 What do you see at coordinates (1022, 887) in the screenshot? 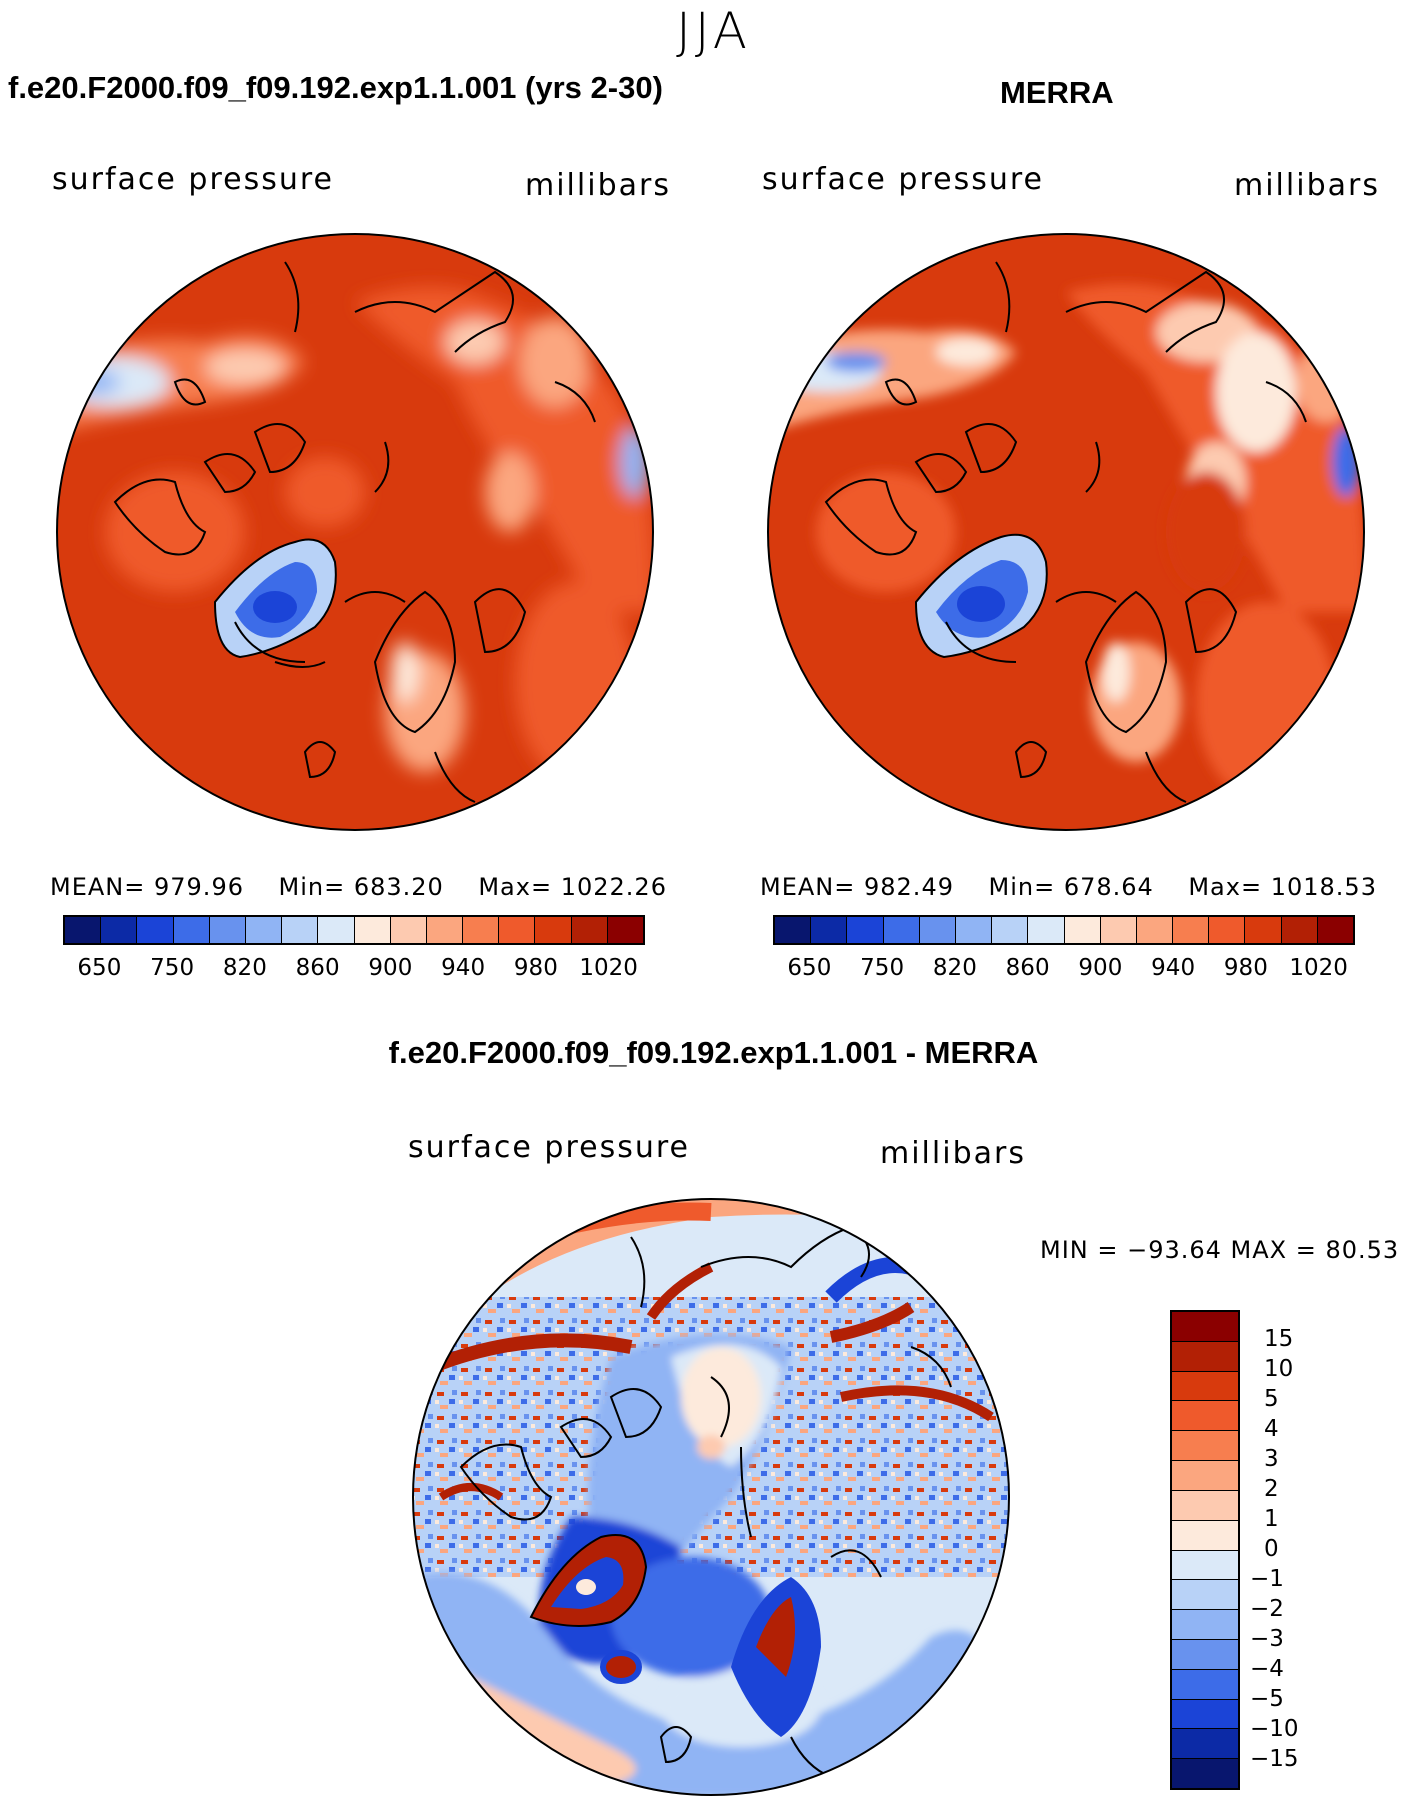
I see `panel2-min-label: Min=` at bounding box center [1022, 887].